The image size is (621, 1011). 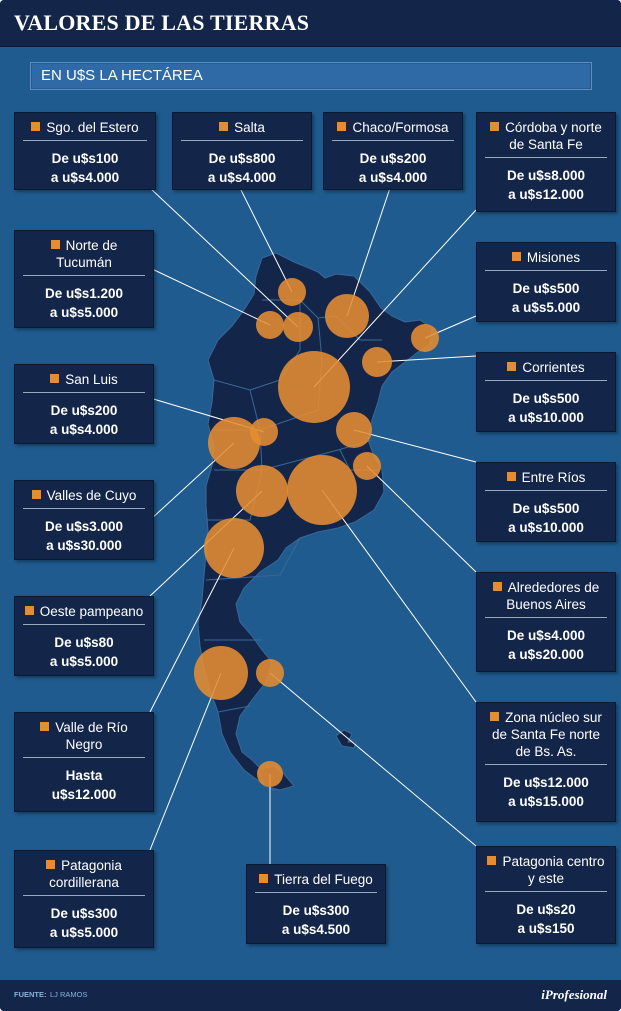 I want to click on region-8-leader-line, so click(x=415, y=446).